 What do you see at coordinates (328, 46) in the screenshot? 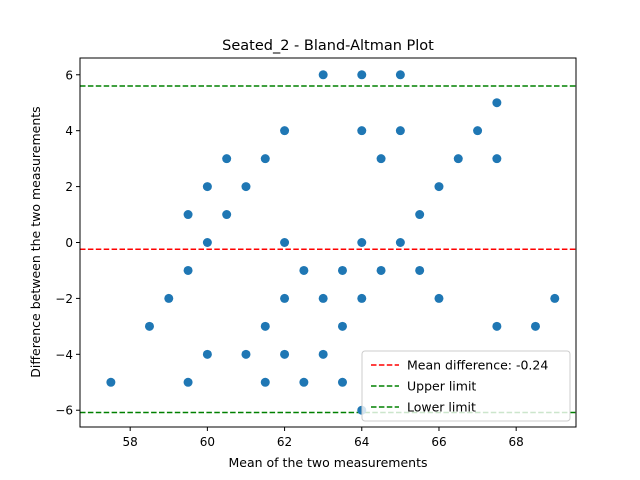
I see `chart-title: Seated_2 - Bland-Altman Plot` at bounding box center [328, 46].